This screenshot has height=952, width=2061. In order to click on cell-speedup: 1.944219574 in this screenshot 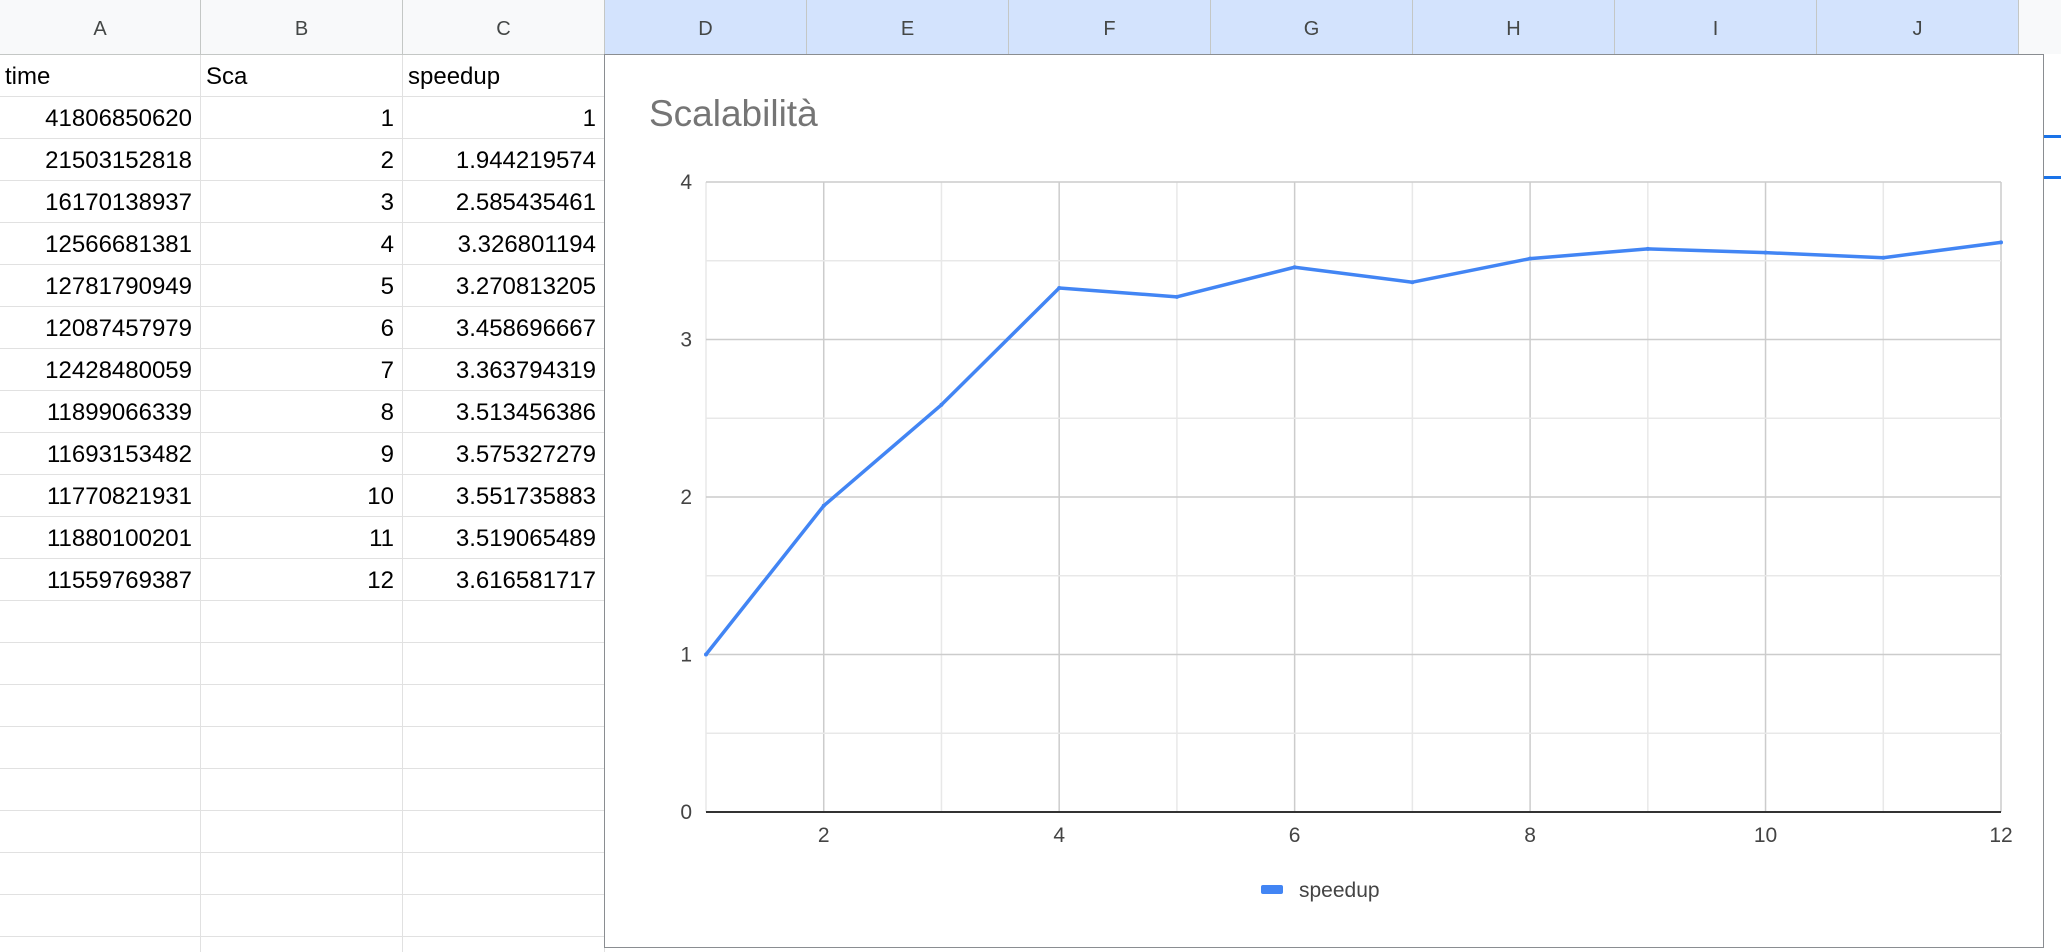, I will do `click(525, 160)`.